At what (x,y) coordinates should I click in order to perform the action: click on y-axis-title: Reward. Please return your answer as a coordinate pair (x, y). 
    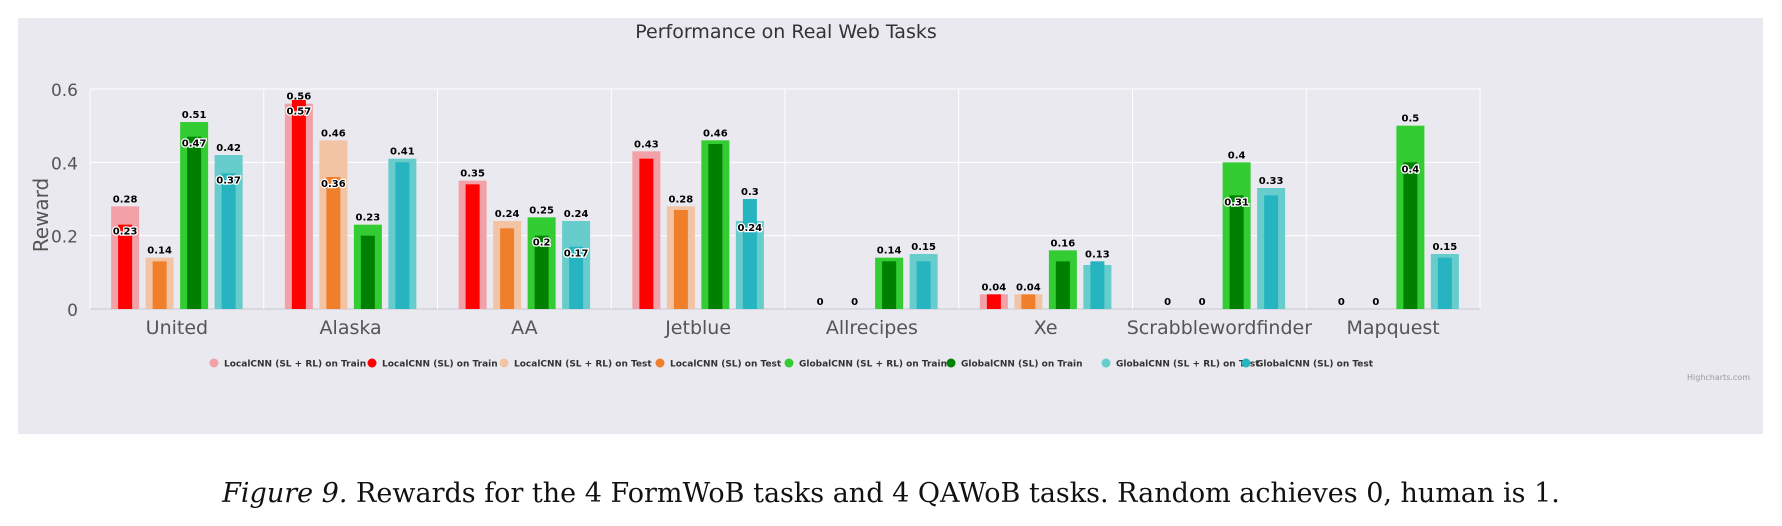
    Looking at the image, I should click on (41, 215).